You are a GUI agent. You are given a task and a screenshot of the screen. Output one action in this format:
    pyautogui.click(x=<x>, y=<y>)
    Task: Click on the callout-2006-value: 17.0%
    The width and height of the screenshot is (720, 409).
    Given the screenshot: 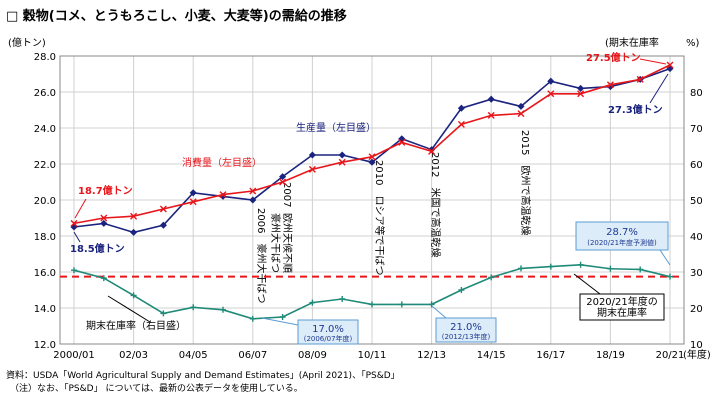 What is the action you would take?
    pyautogui.click(x=328, y=329)
    